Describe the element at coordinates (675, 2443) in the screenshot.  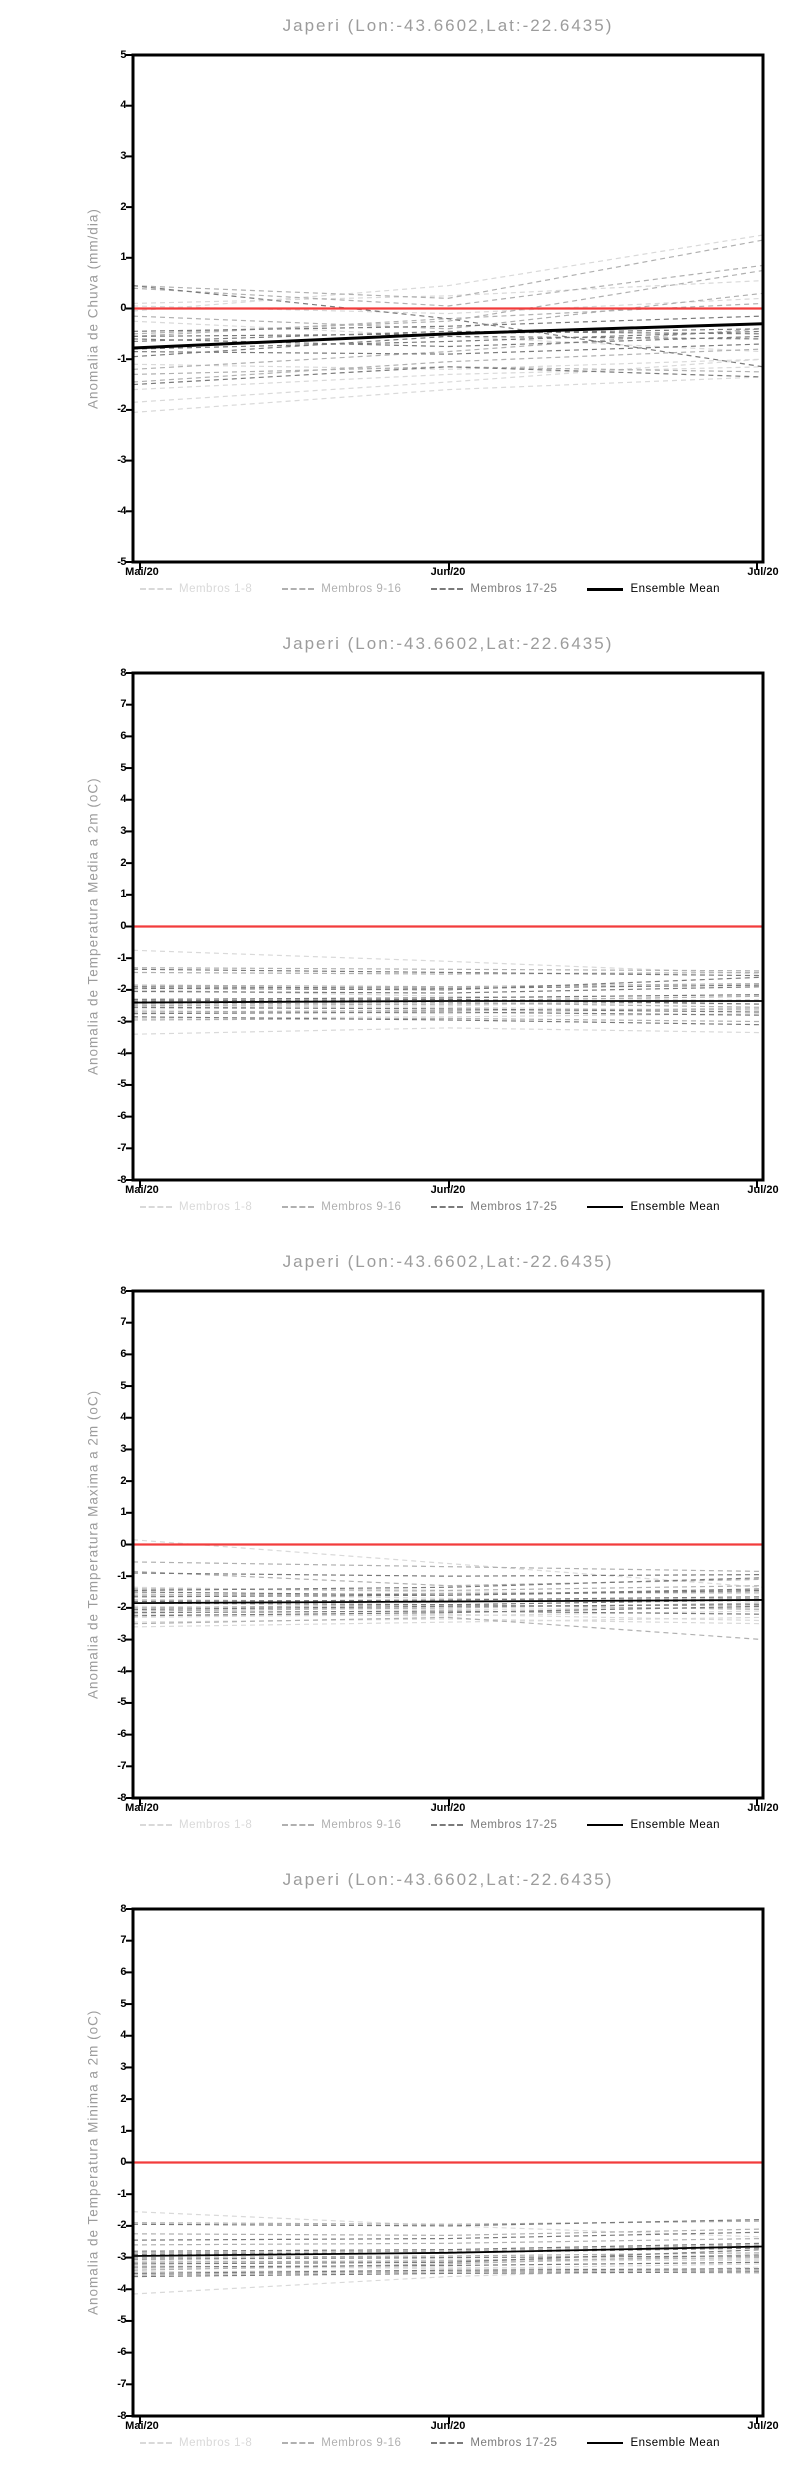
I see `legend-label: Ensemble Mean` at that location.